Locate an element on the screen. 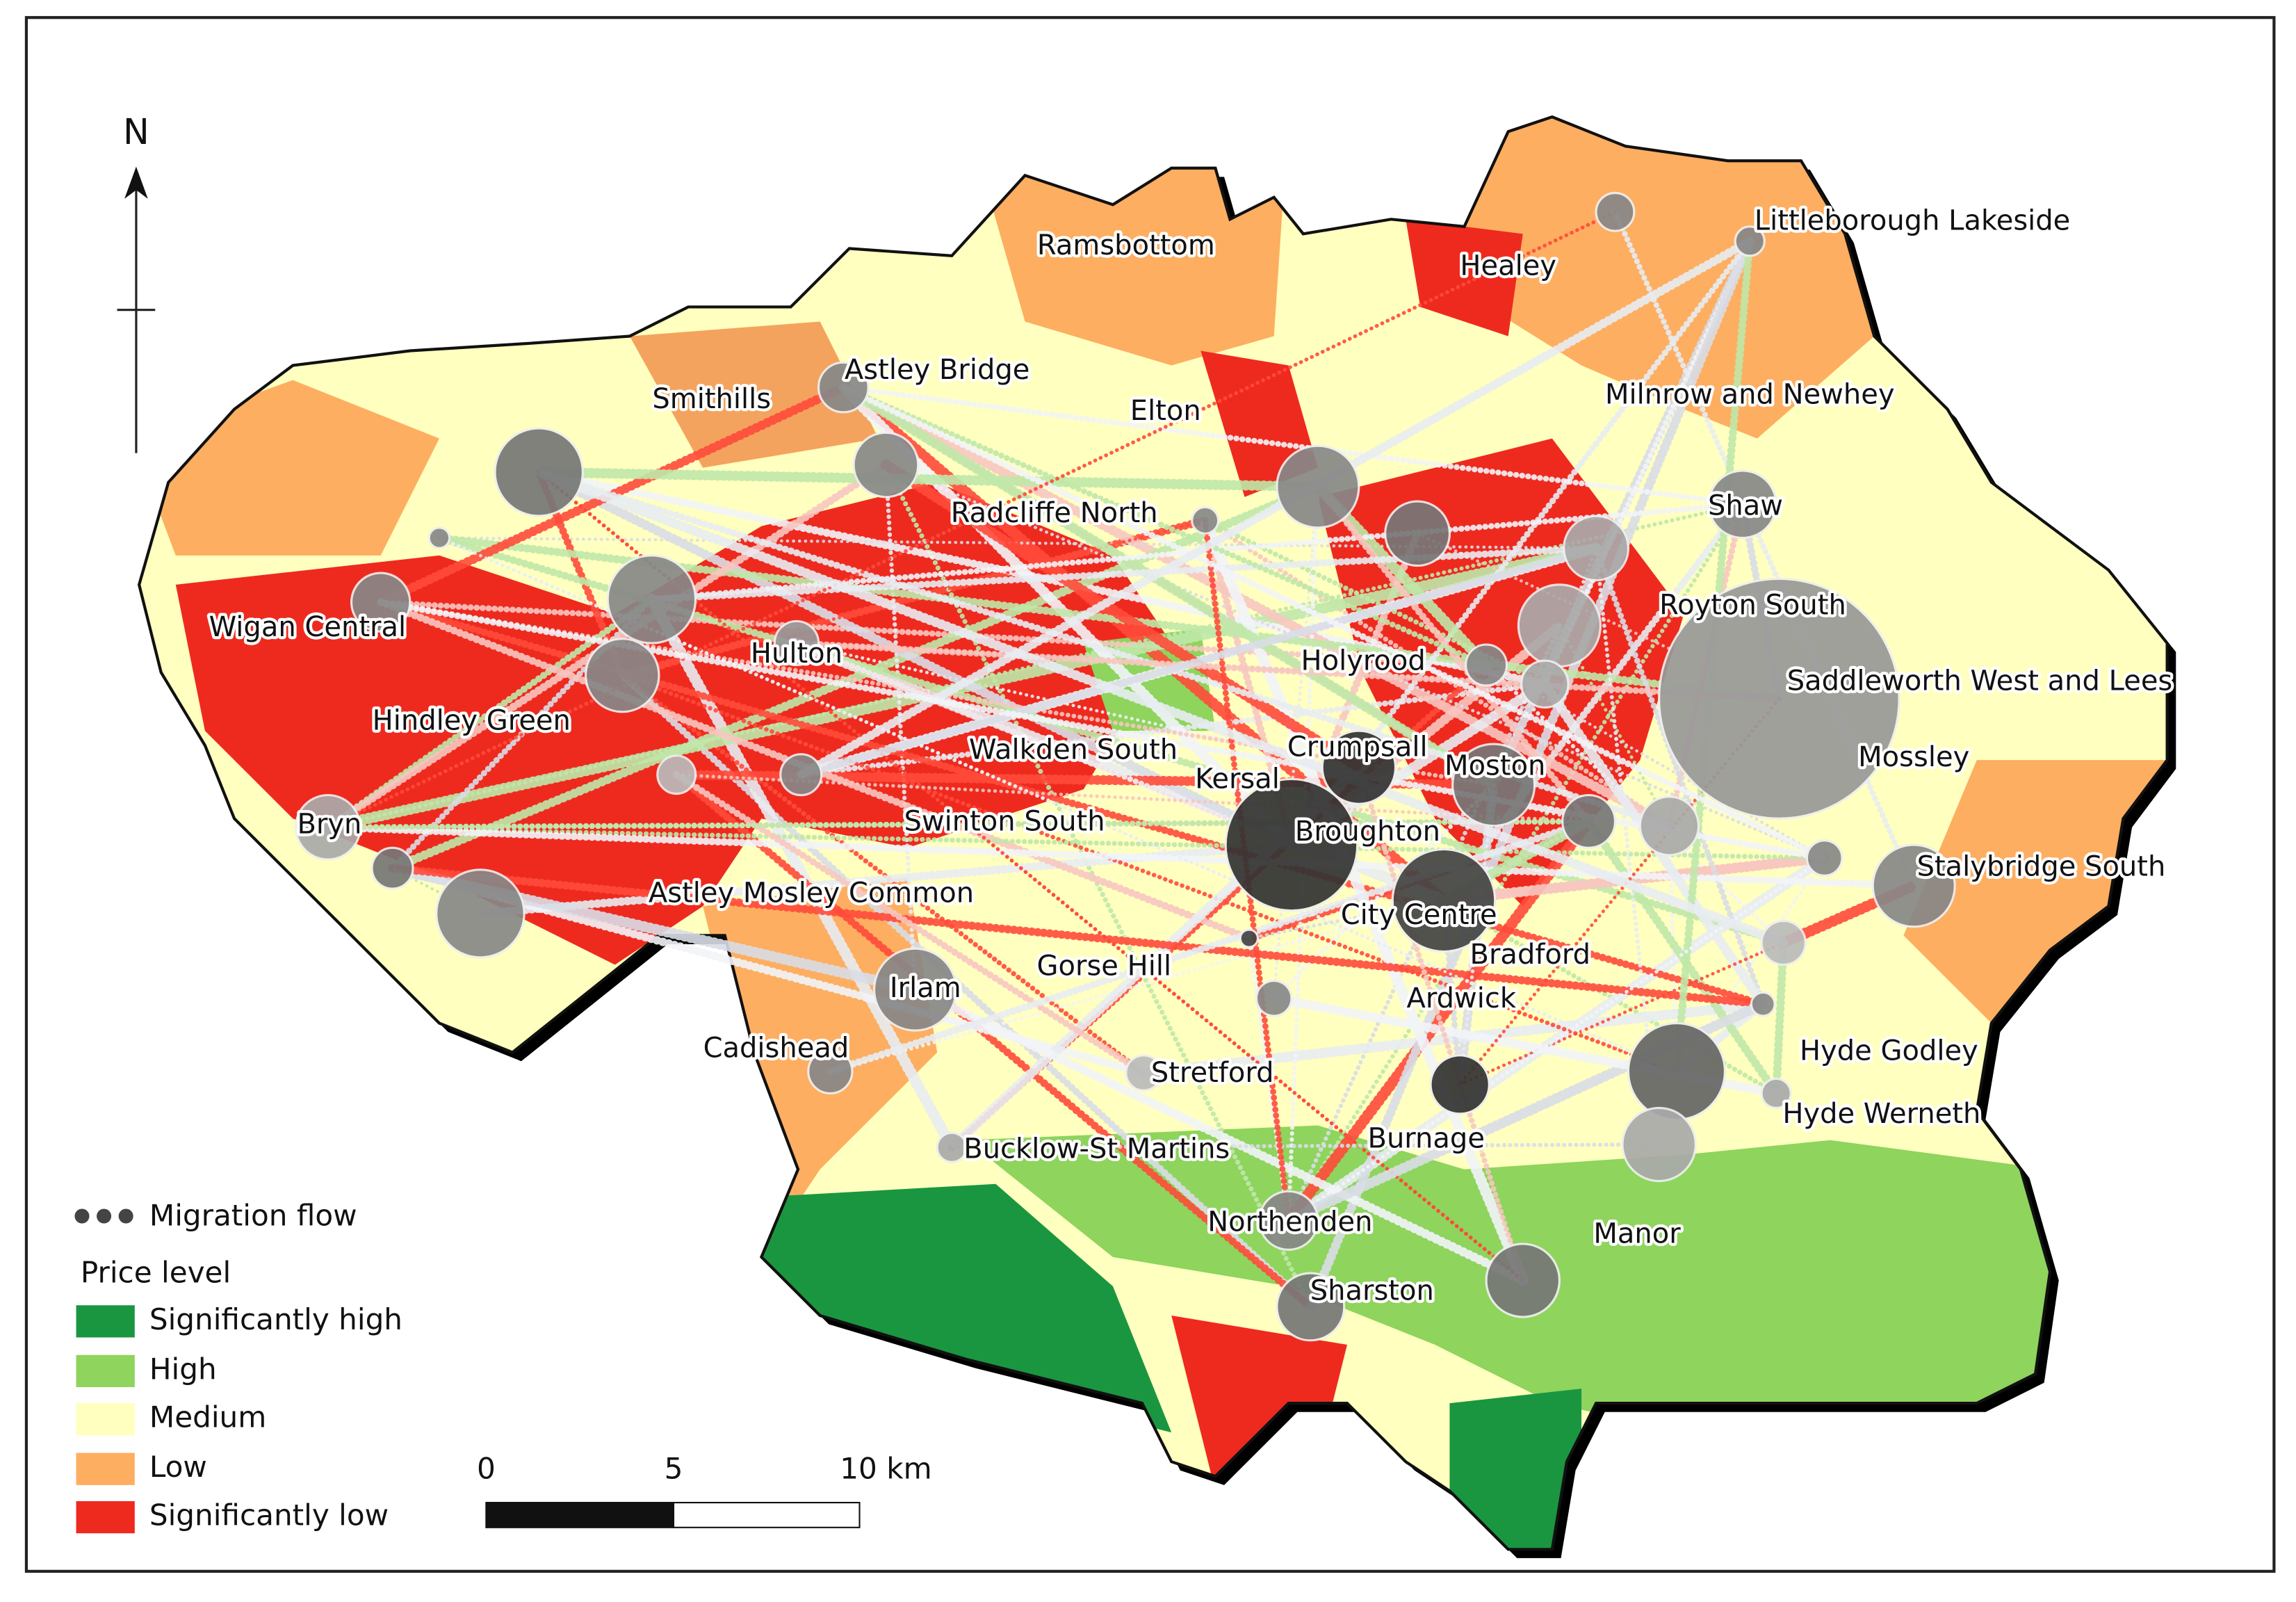 Image resolution: width=2296 pixels, height=1602 pixels. scale-label: 0 is located at coordinates (487, 1468).